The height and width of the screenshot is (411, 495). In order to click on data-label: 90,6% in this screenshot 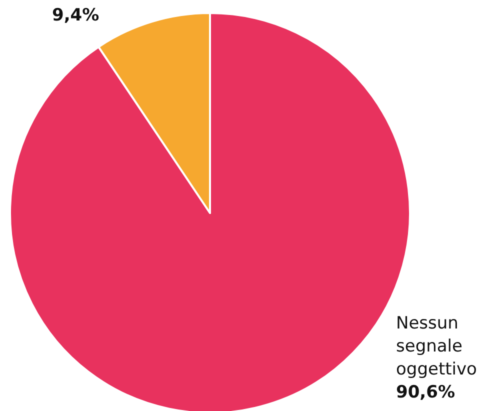, I will do `click(425, 392)`.